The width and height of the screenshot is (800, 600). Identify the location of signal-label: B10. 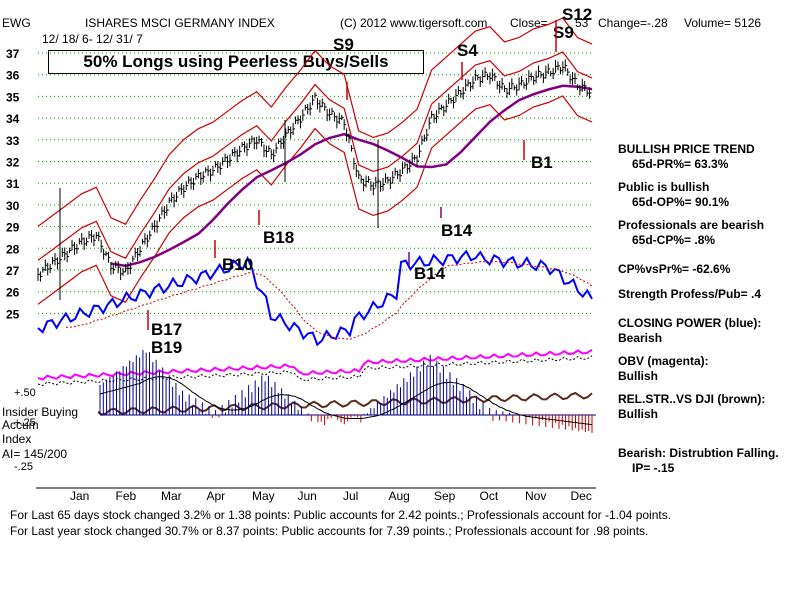
(237, 264).